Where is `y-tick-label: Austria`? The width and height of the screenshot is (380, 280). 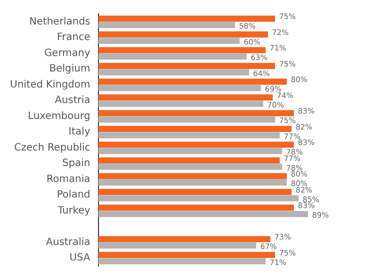 y-tick-label: Austria is located at coordinates (72, 100).